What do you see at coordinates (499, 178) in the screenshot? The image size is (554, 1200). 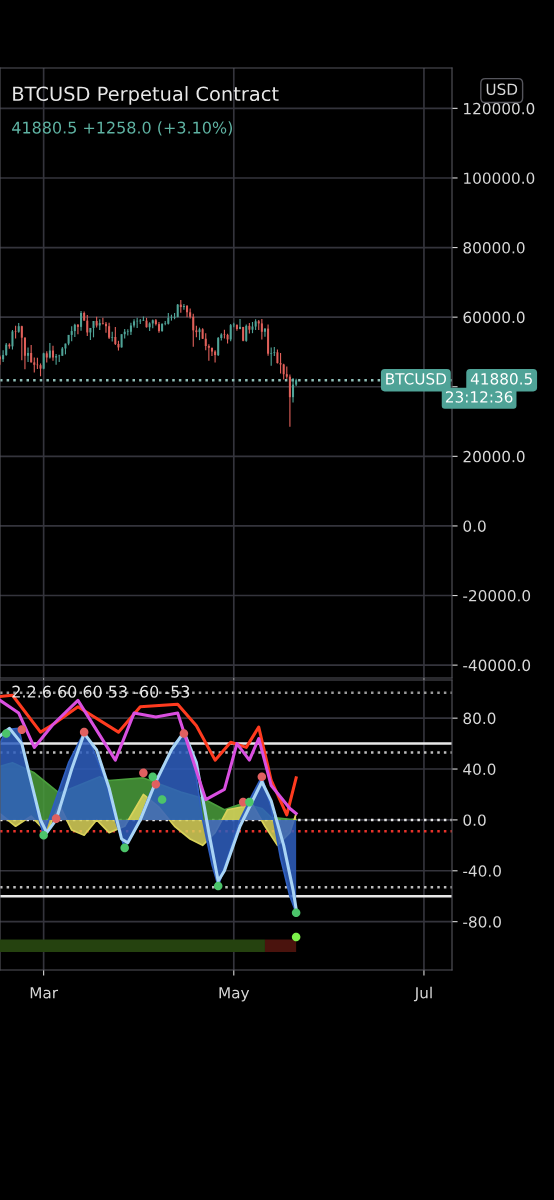 I see `y-tick-label: 100000.0` at bounding box center [499, 178].